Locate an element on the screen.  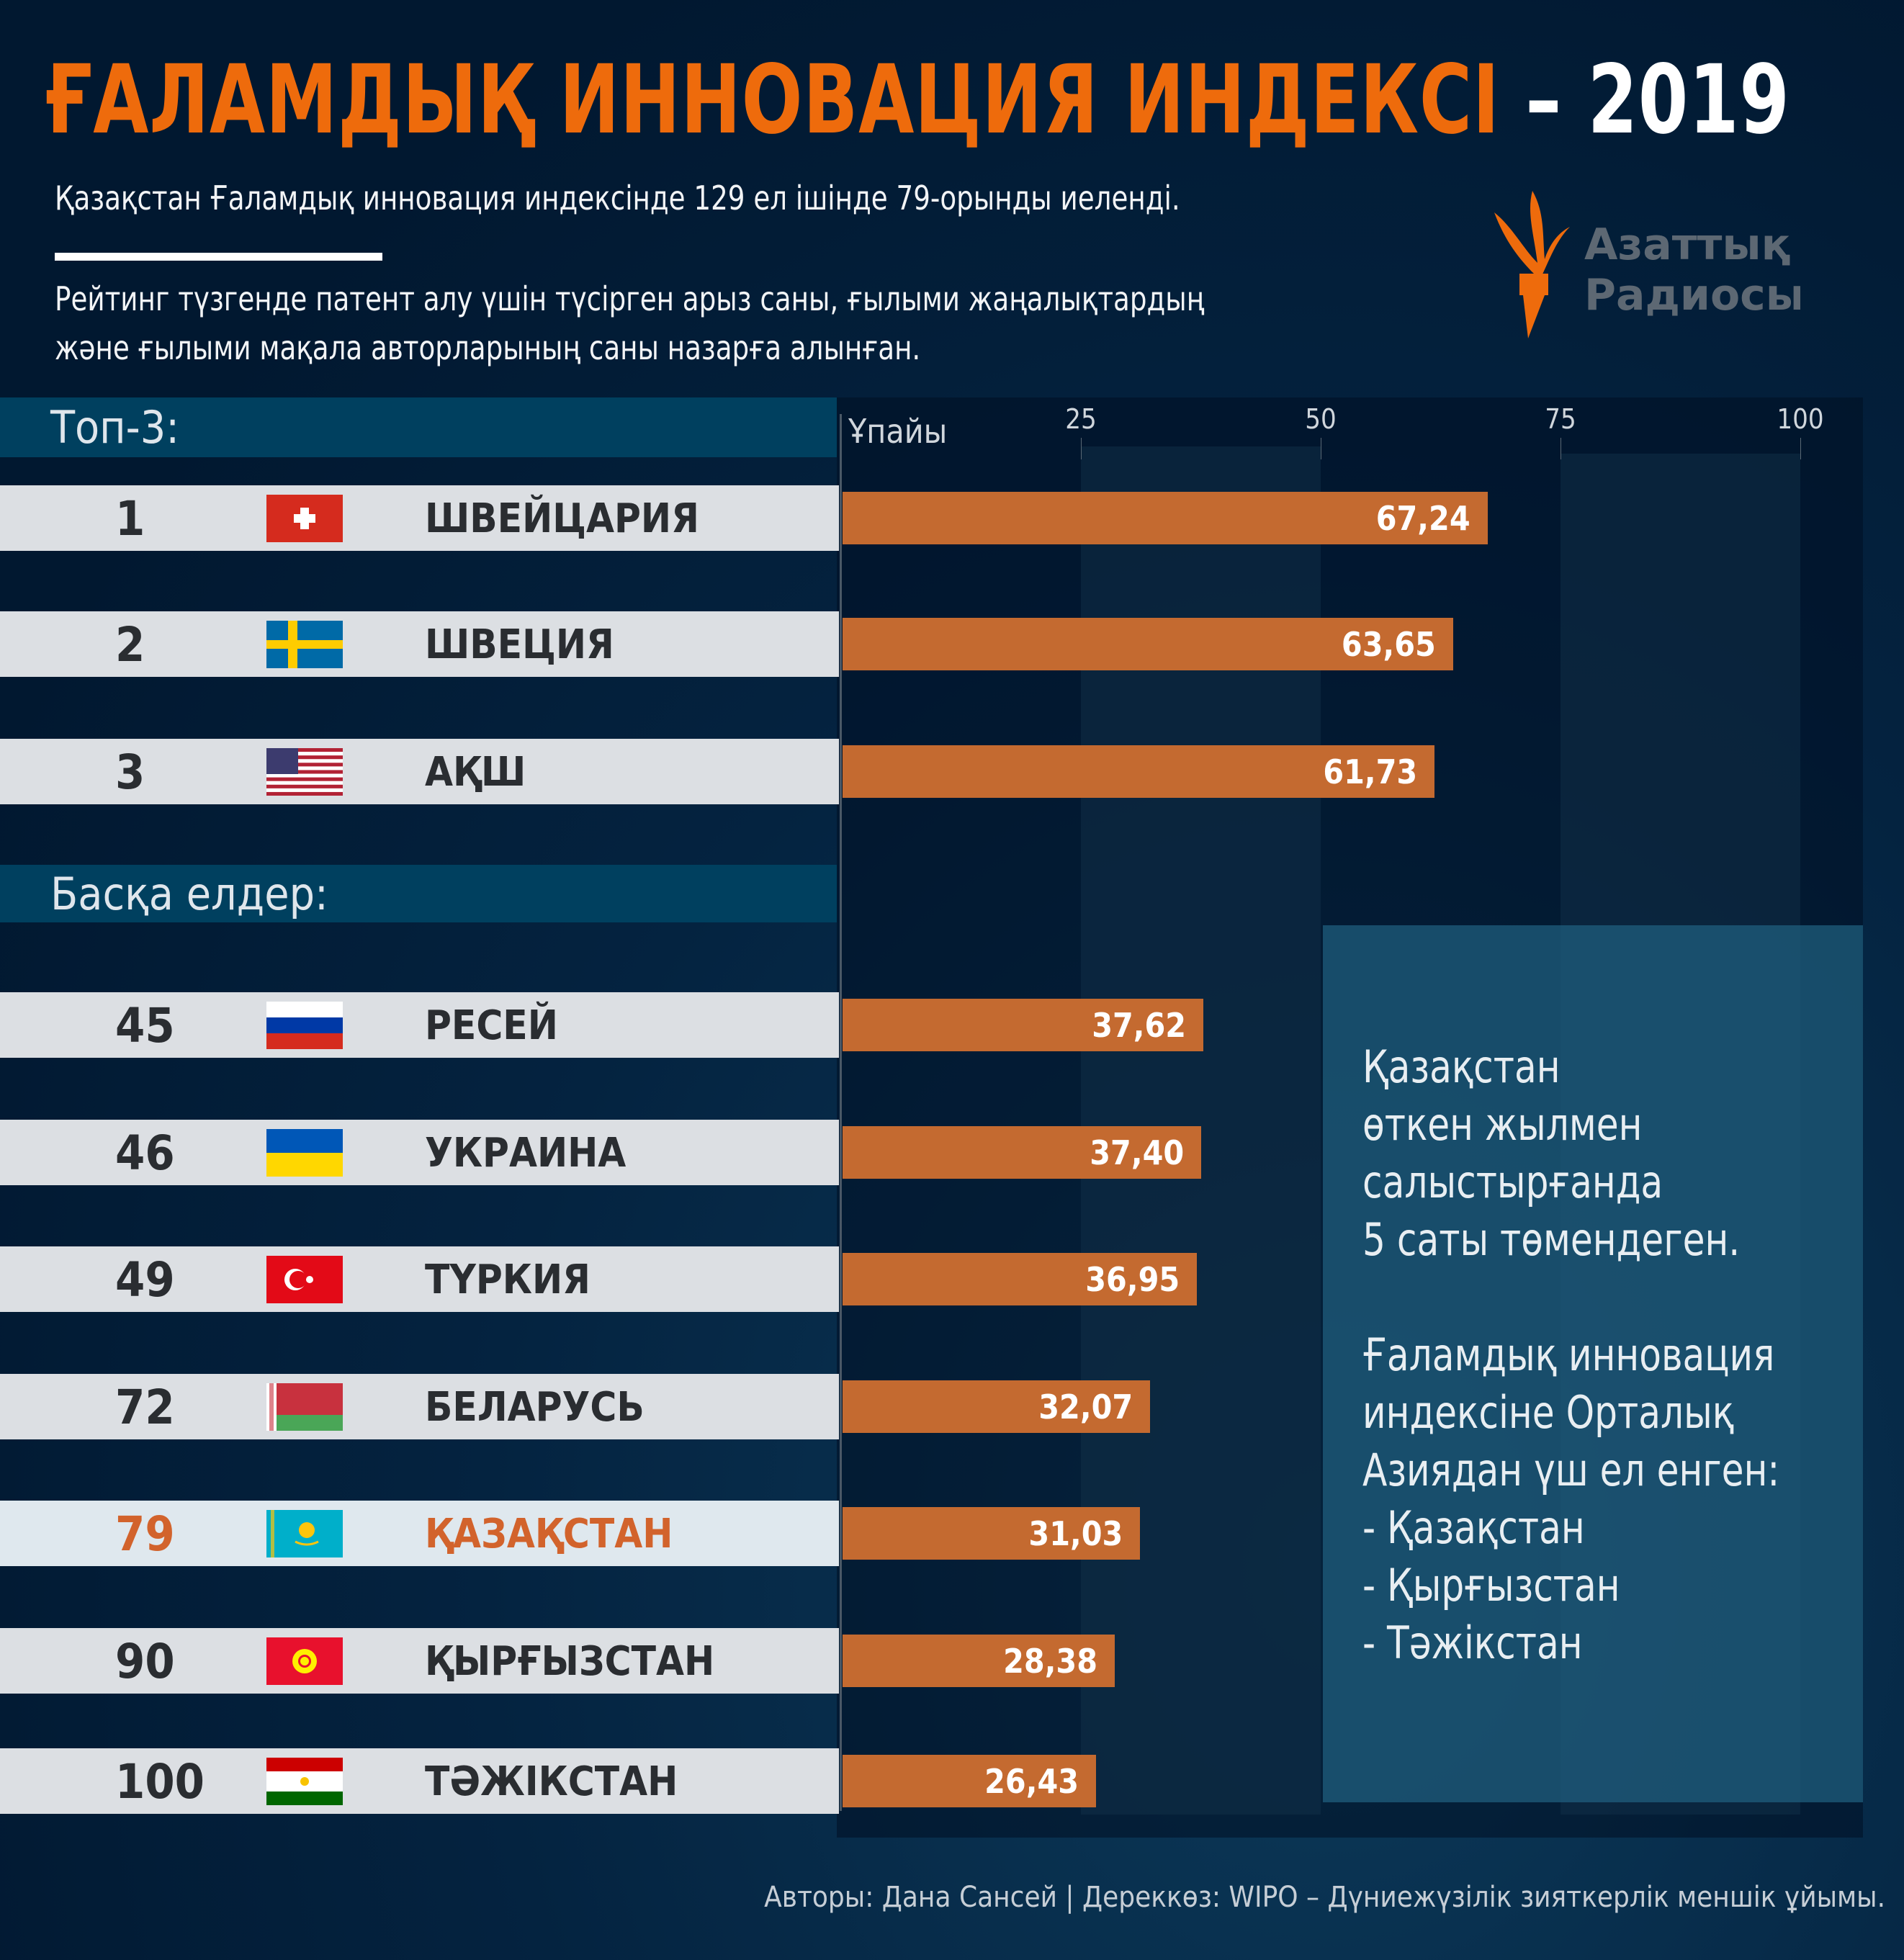
rank: 90 is located at coordinates (145, 1661).